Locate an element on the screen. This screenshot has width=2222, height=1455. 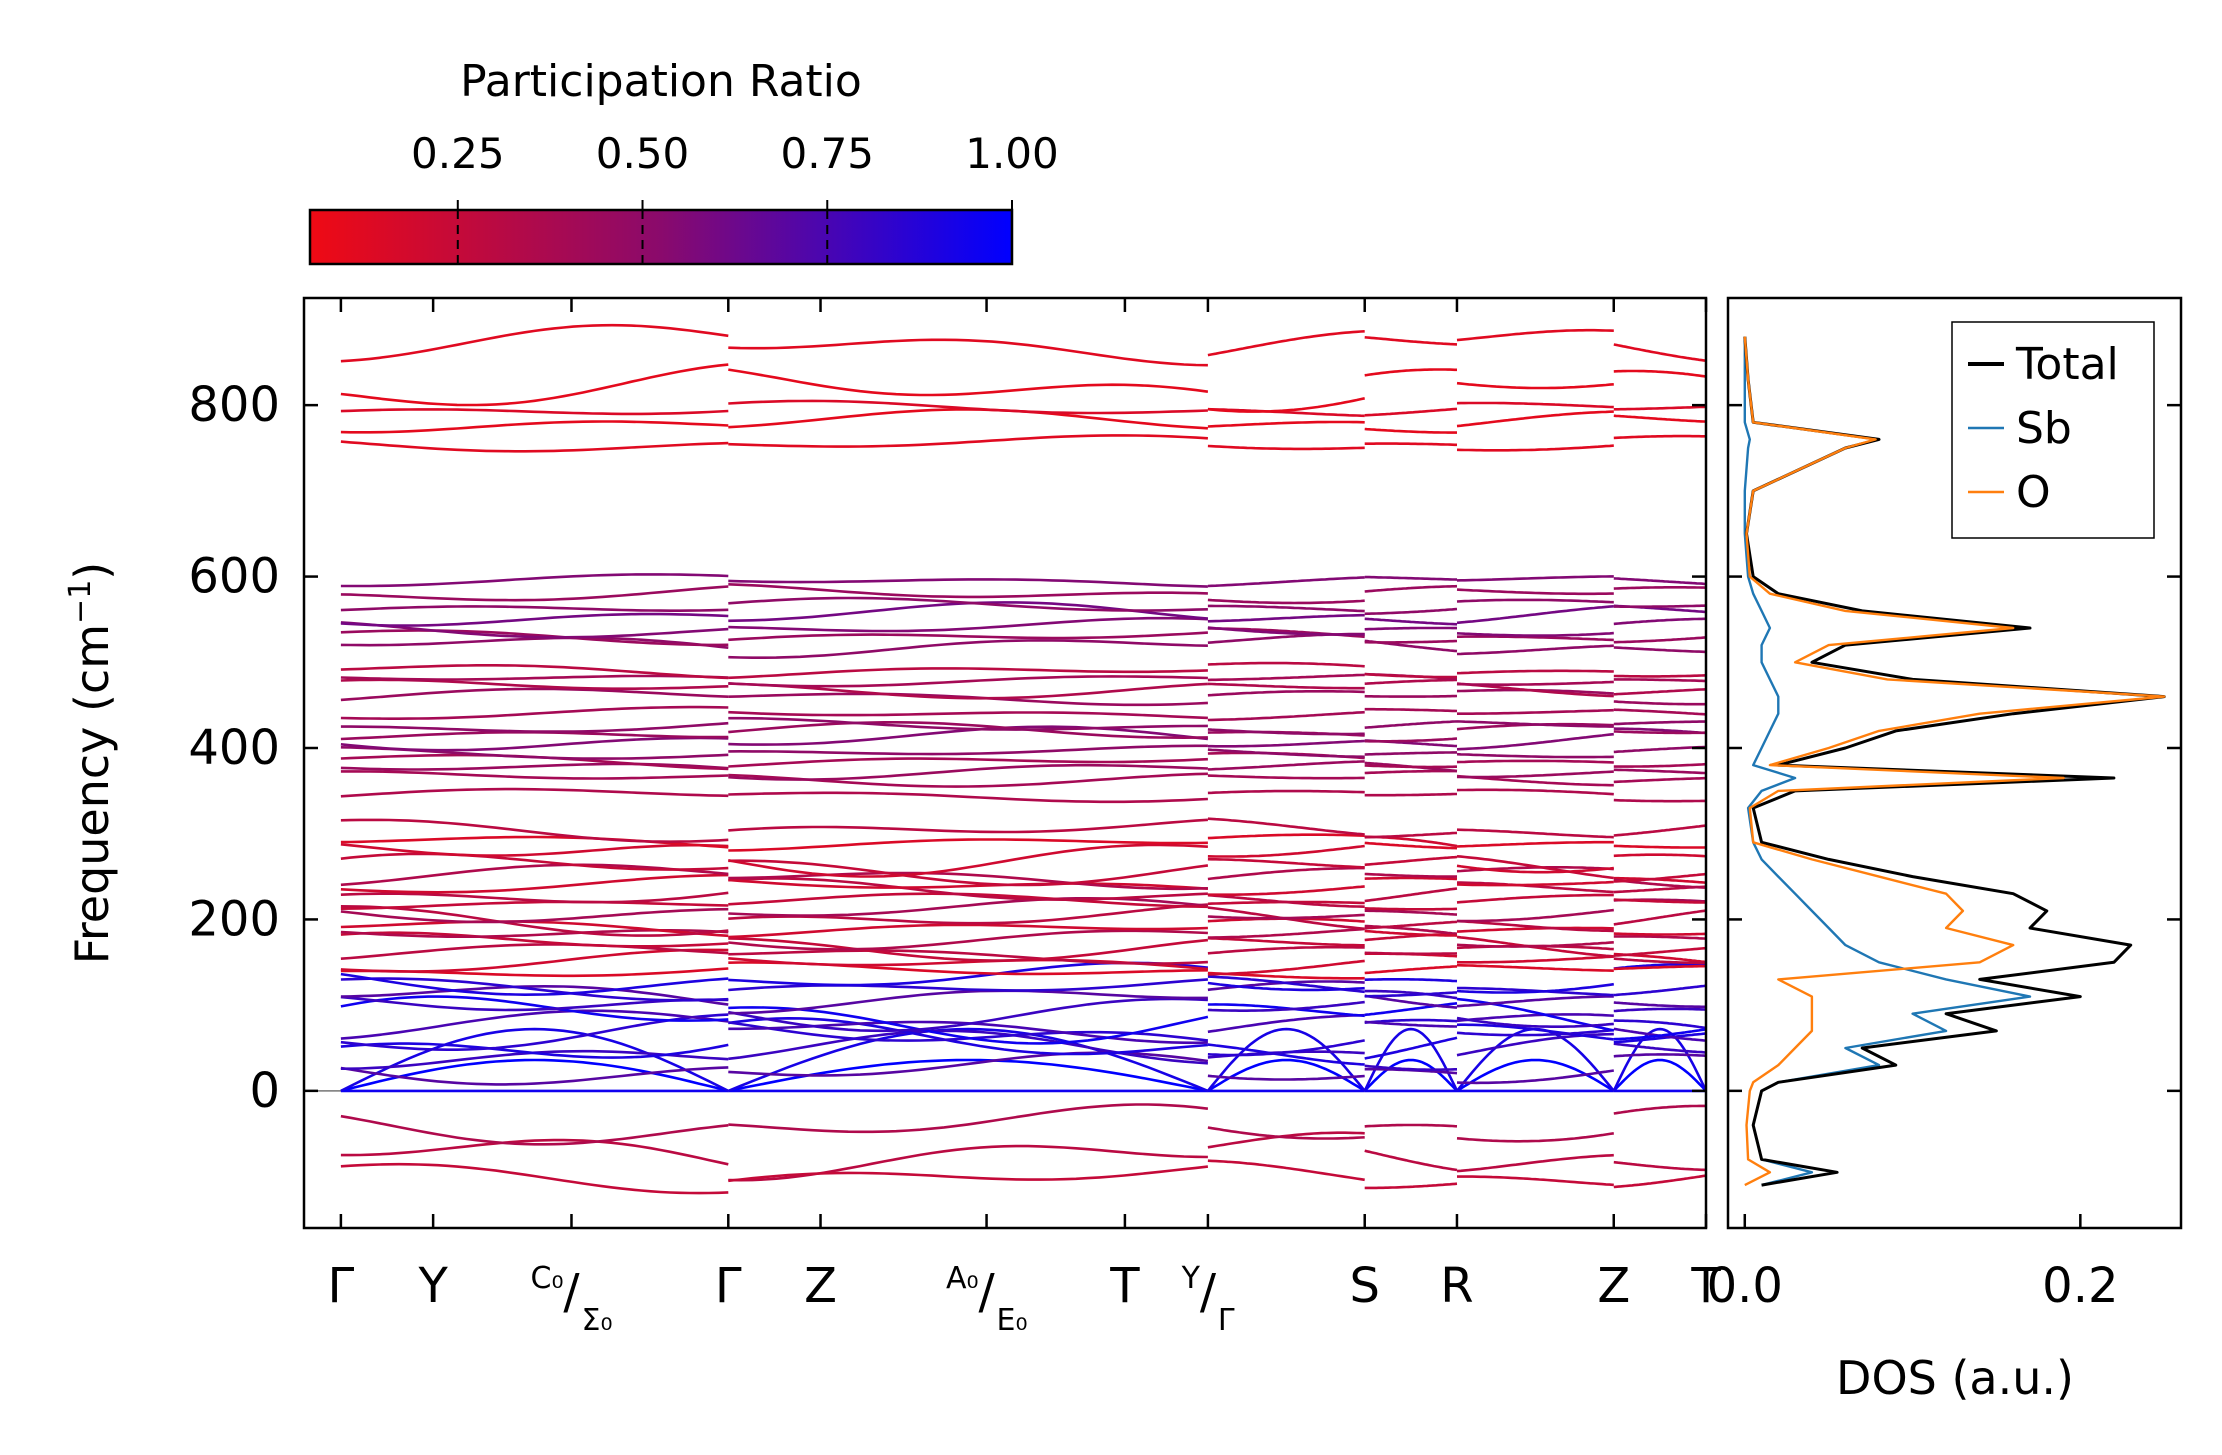
k-point-label: Y/Γ is located at coordinates (1208, 1299).